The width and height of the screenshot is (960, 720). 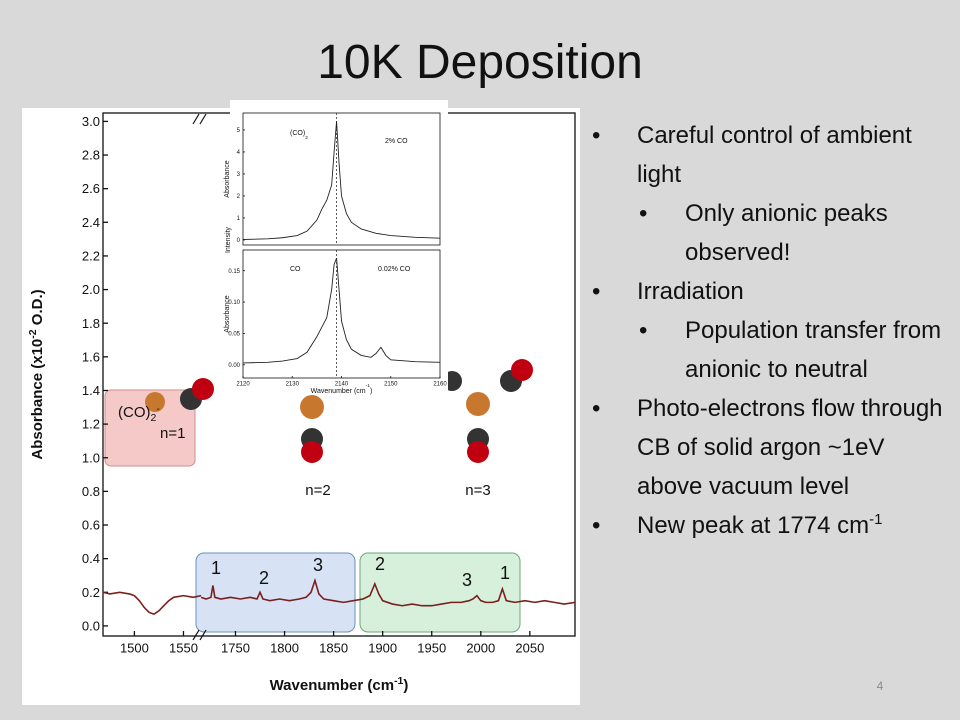 What do you see at coordinates (91, 558) in the screenshot?
I see `y-tick-label: 0.4` at bounding box center [91, 558].